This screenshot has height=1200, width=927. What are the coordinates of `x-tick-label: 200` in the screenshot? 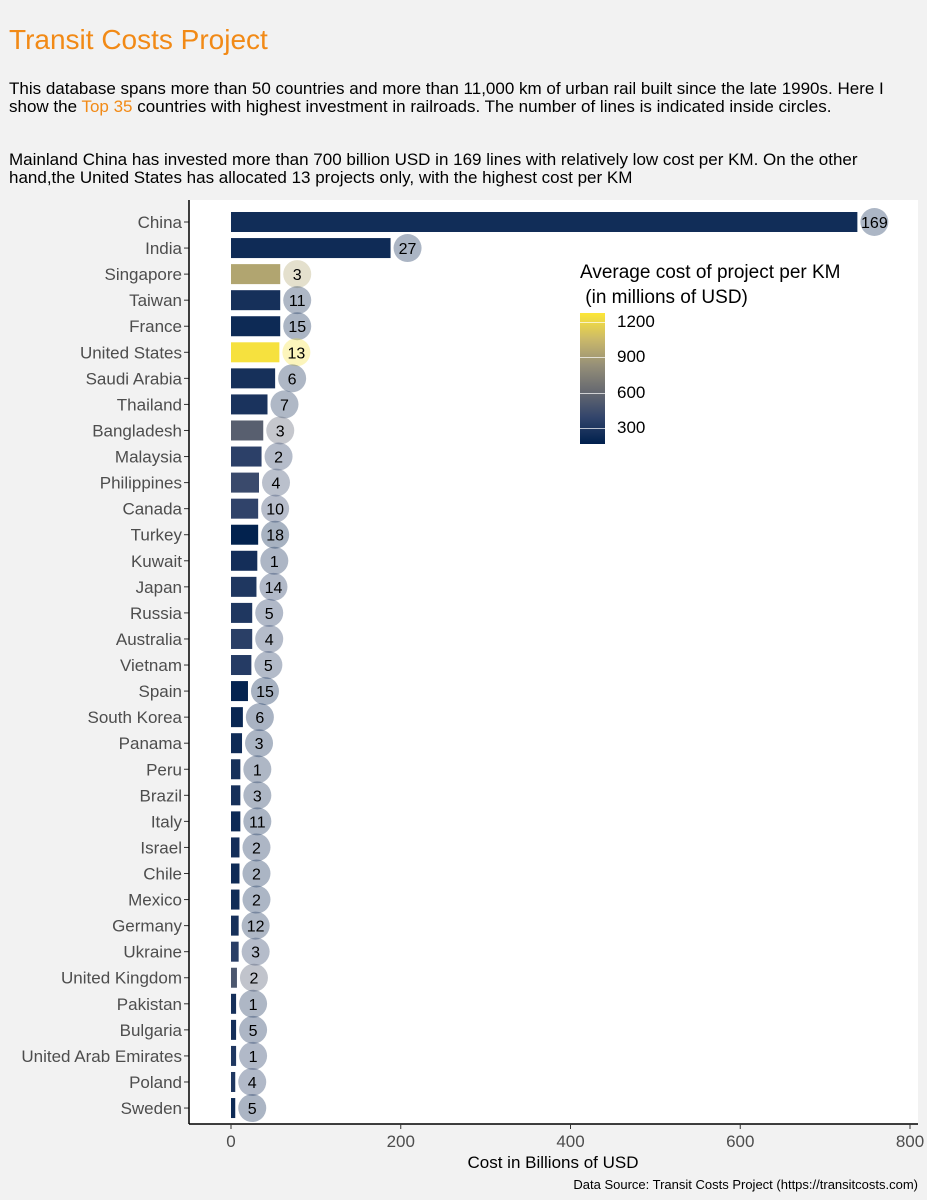 It's located at (401, 1141).